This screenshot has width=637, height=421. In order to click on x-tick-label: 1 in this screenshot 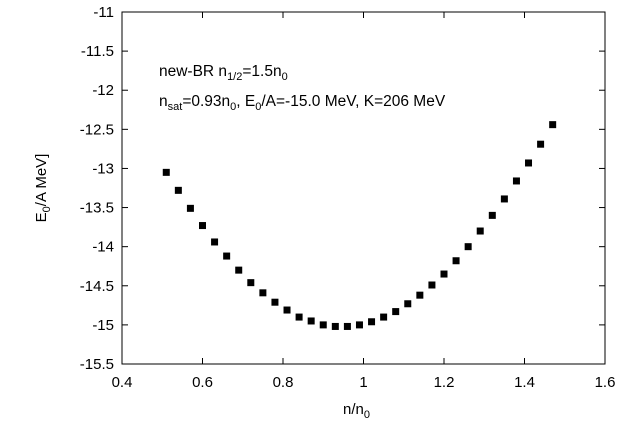, I will do `click(363, 382)`.